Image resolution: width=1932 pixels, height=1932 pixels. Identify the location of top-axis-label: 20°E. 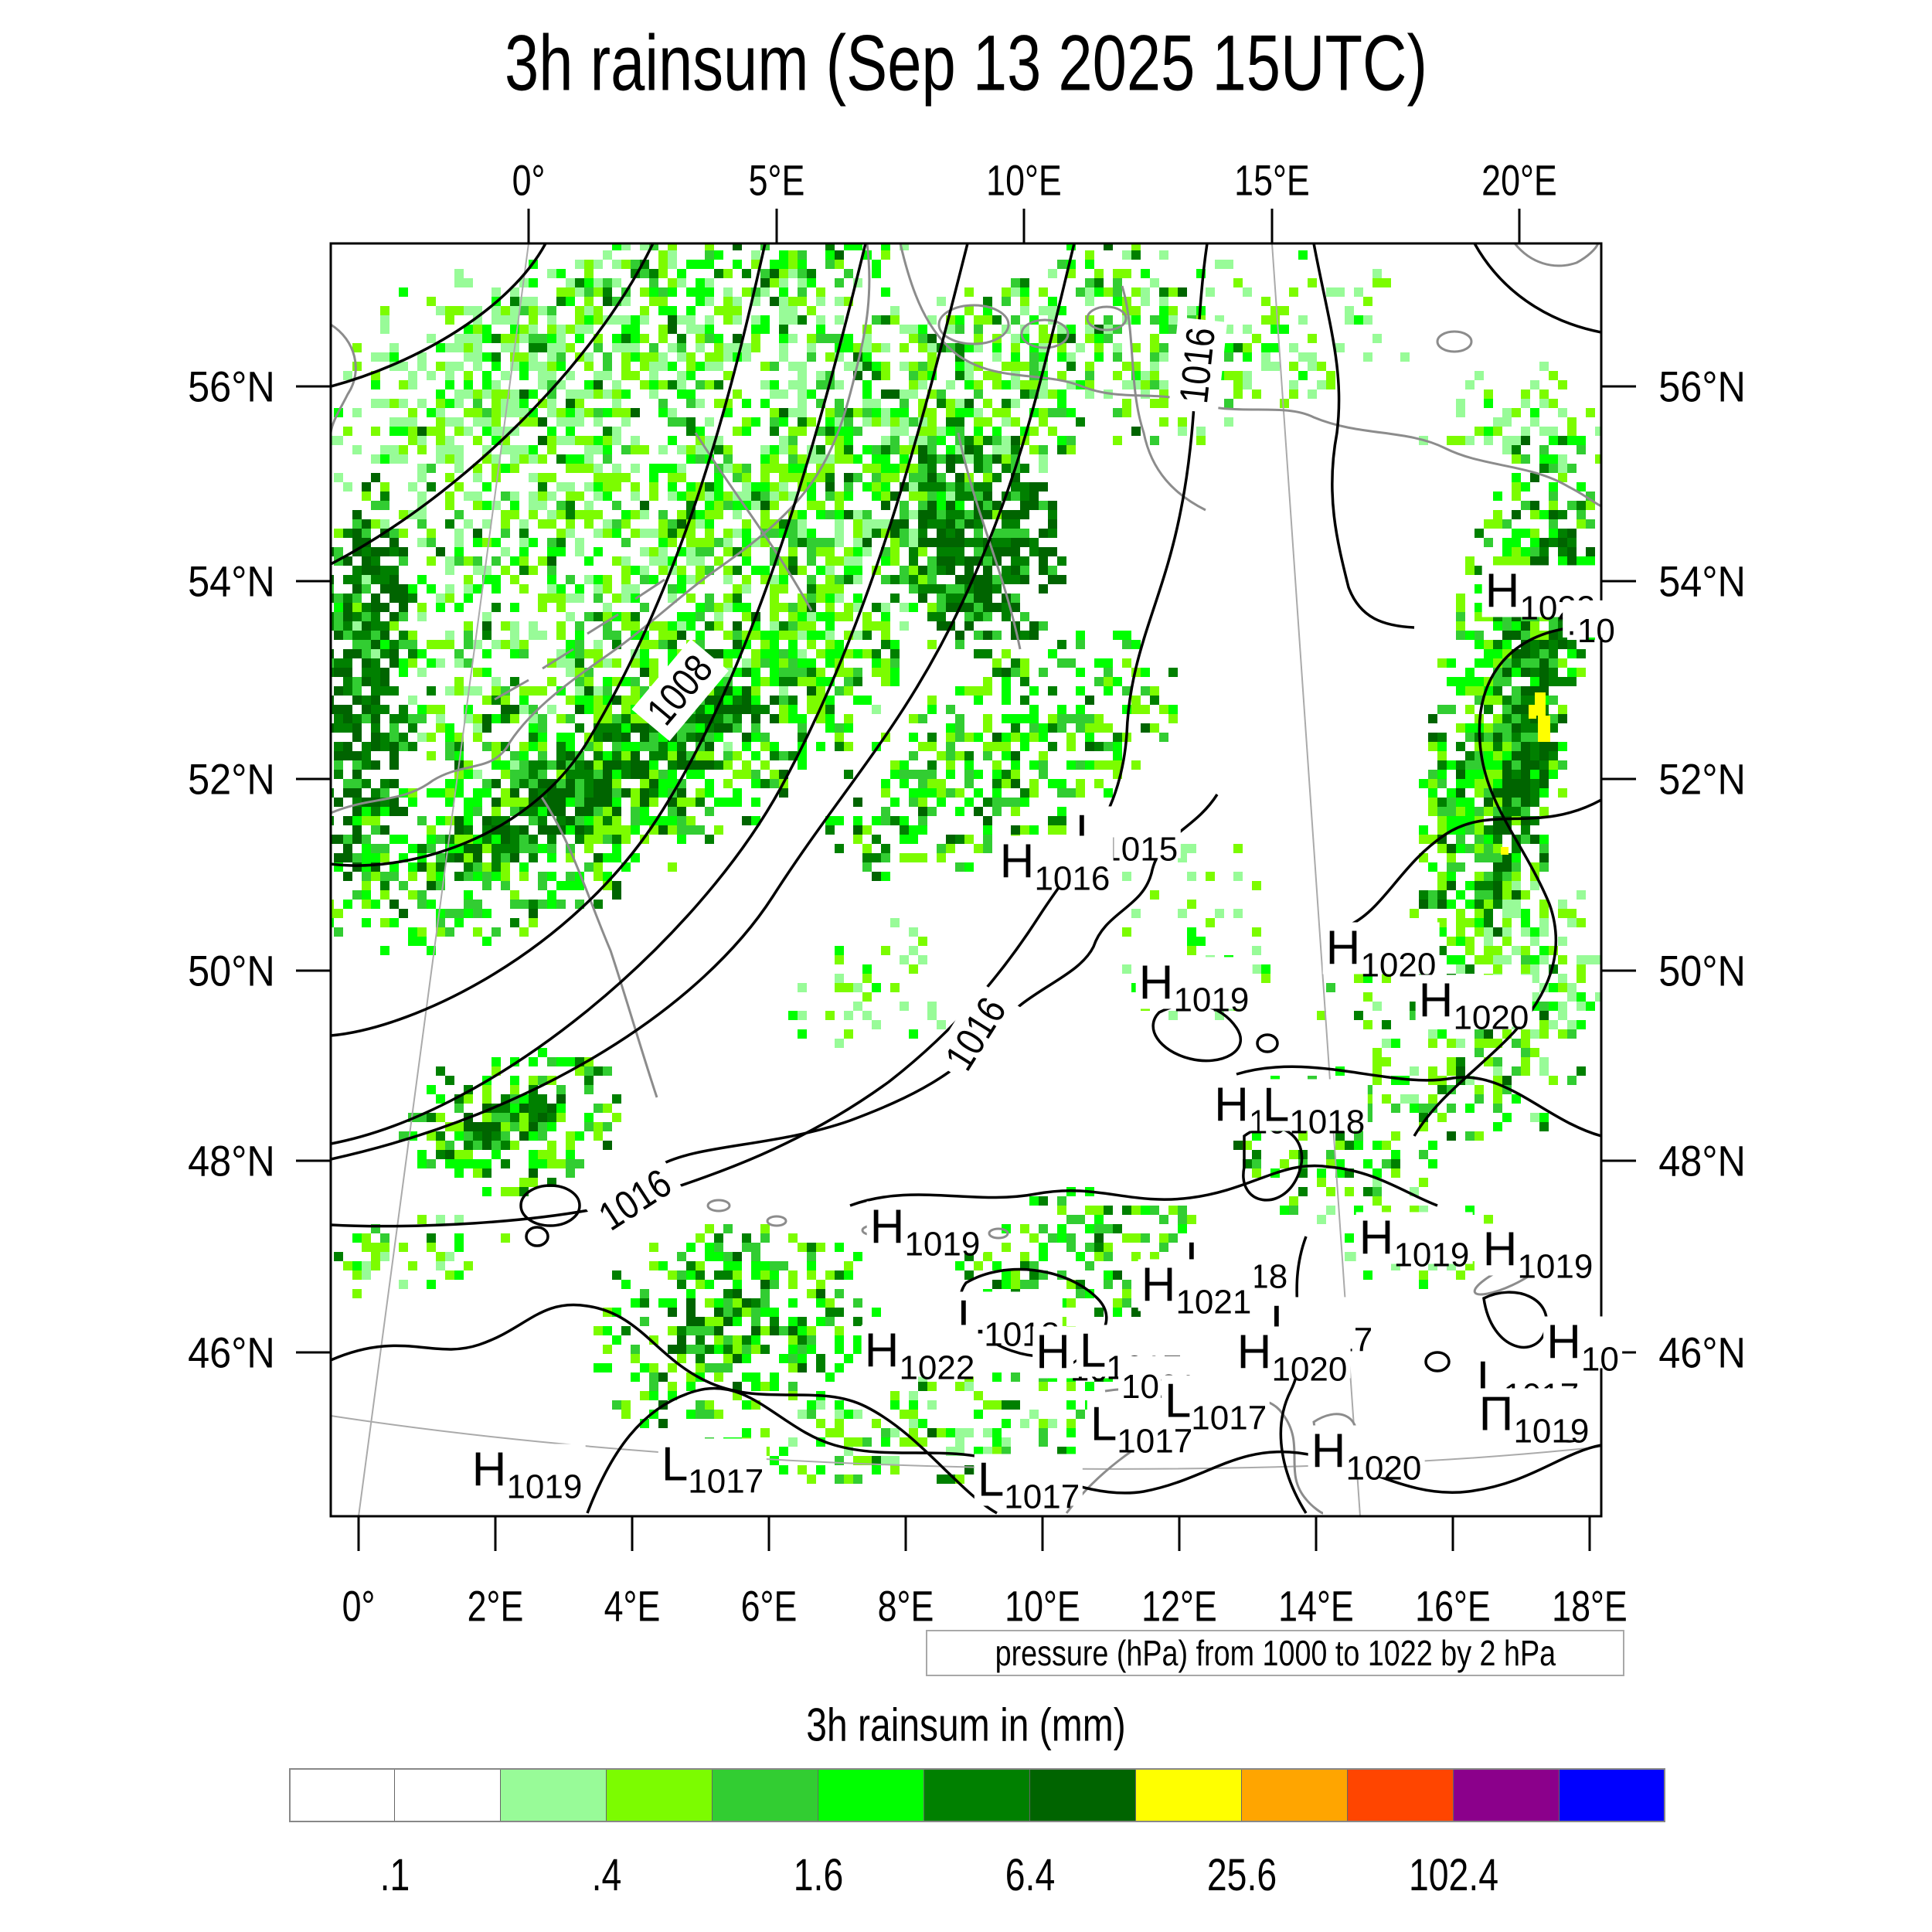
(1519, 180).